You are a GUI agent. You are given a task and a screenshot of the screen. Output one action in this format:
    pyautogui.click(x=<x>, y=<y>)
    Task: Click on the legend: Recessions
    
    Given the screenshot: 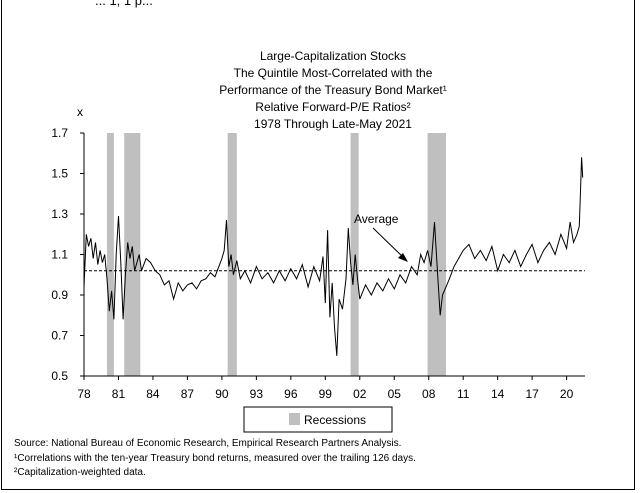 What is the action you would take?
    pyautogui.click(x=318, y=419)
    